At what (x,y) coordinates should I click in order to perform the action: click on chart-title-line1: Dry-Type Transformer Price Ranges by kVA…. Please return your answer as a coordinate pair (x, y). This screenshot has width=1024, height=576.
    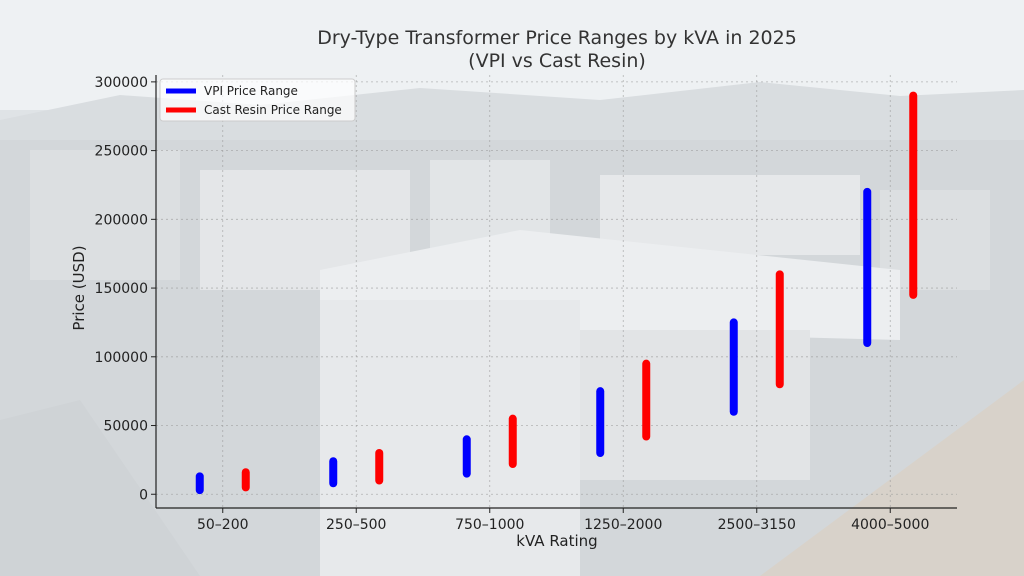
    Looking at the image, I should click on (557, 38).